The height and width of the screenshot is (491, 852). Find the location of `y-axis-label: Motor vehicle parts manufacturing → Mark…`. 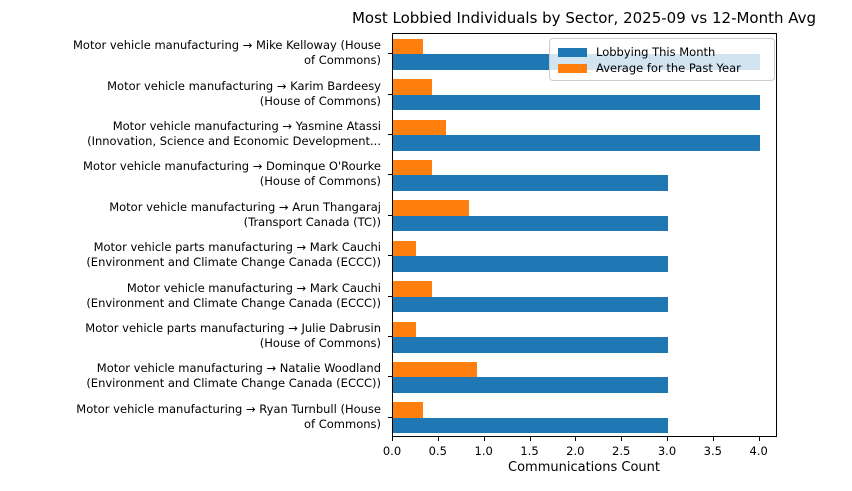

y-axis-label: Motor vehicle parts manufacturing → Mark… is located at coordinates (190, 255).